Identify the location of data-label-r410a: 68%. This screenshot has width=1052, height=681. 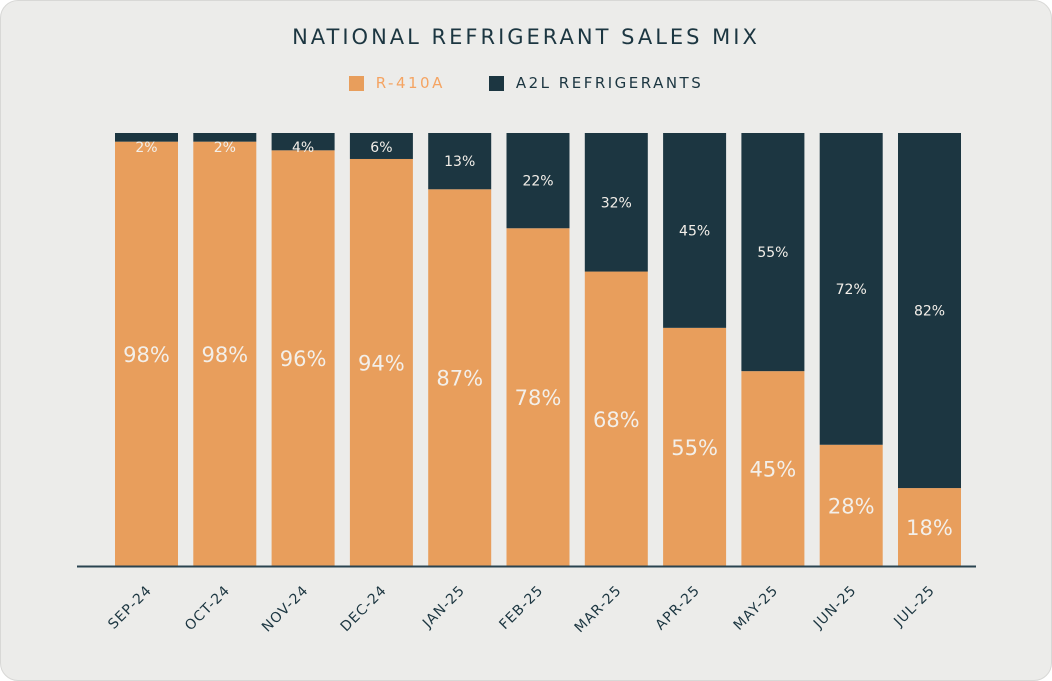
(616, 420).